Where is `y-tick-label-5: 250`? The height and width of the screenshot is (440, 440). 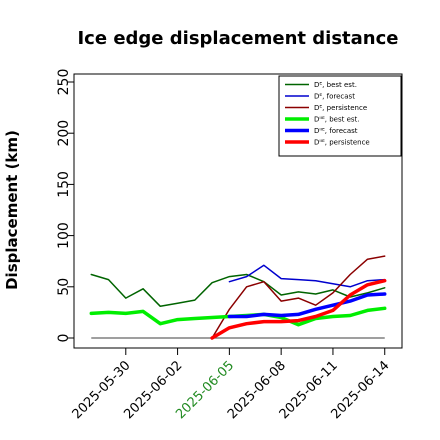
y-tick-label-5: 250 is located at coordinates (64, 82).